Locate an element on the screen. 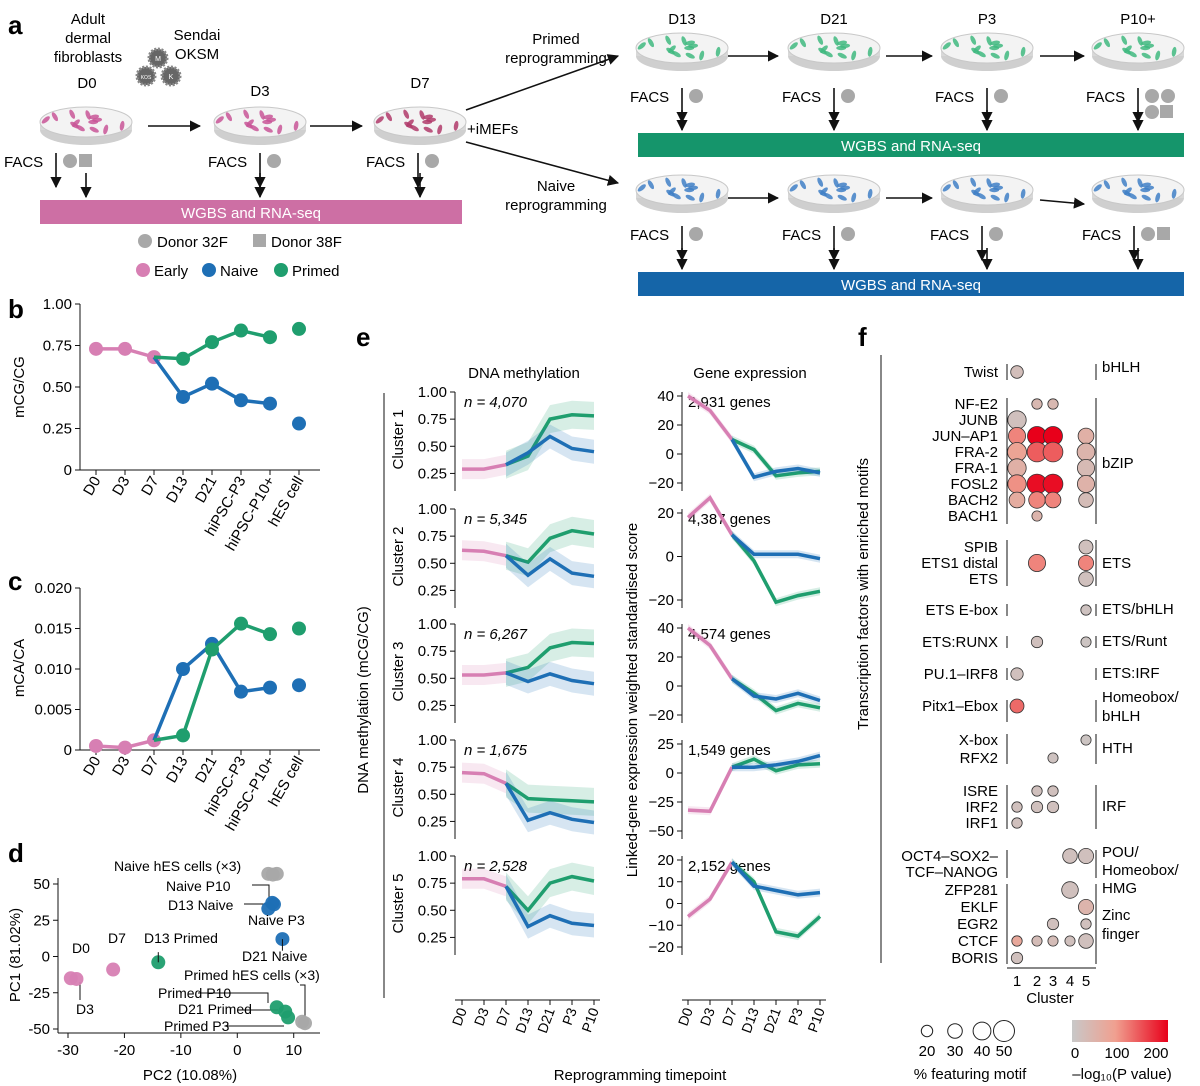  y-tick-label: 50 is located at coordinates (41, 884).